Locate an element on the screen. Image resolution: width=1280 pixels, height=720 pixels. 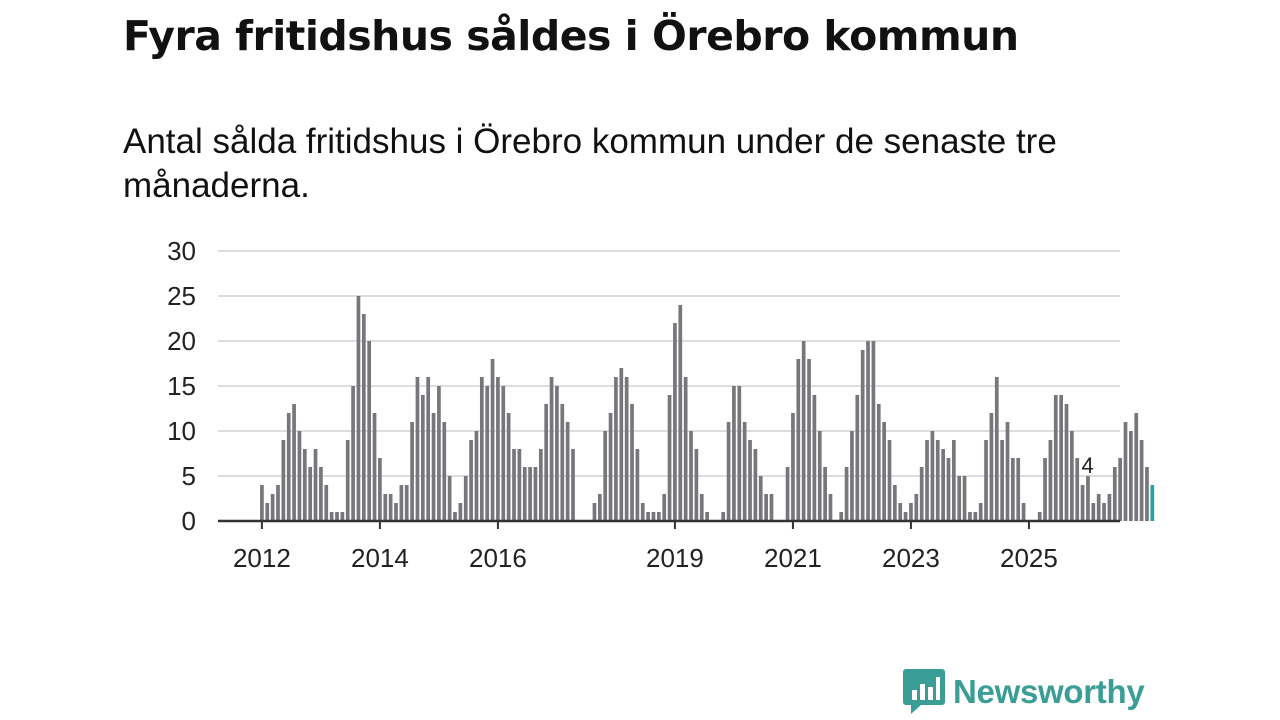
y-tick-label: 0 is located at coordinates (189, 521).